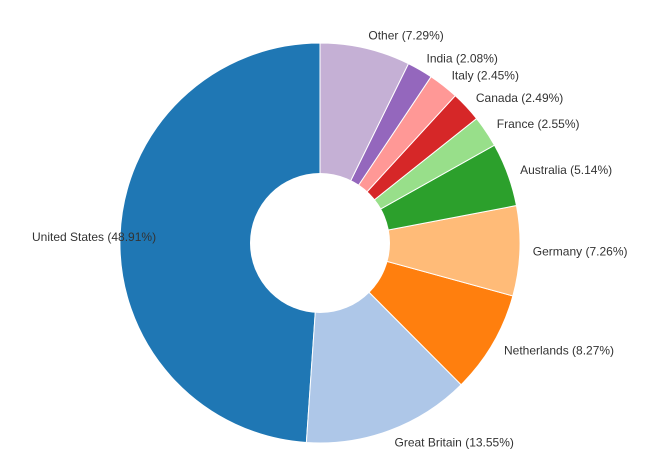 Image resolution: width=669 pixels, height=465 pixels. I want to click on label-italy: Italy (2.45%), so click(485, 76).